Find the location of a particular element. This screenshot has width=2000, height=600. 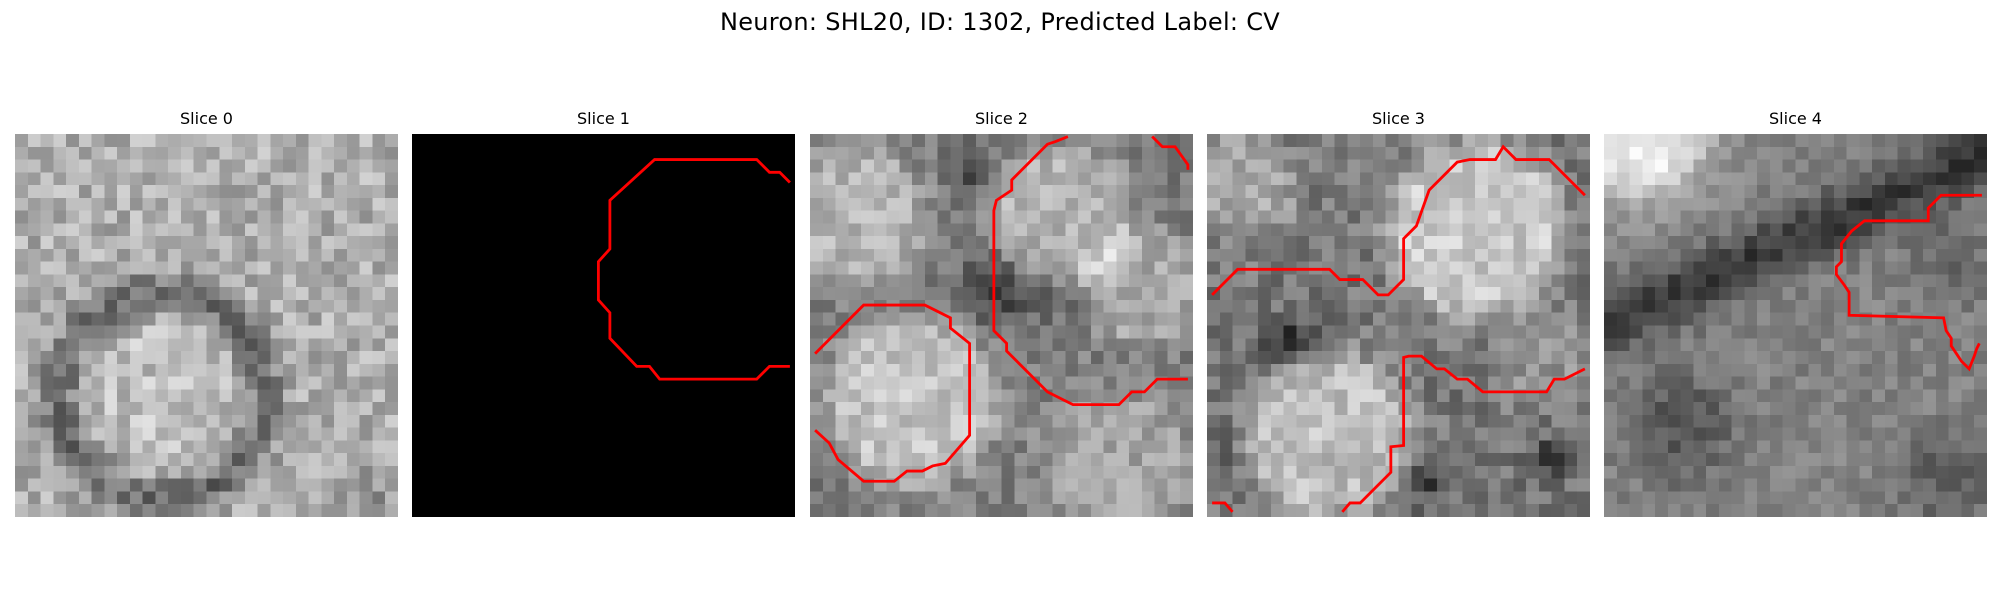

slice-panel-0: Slice 0 is located at coordinates (206, 312).